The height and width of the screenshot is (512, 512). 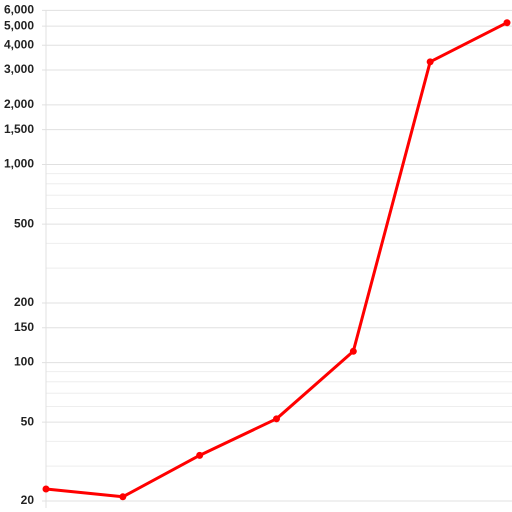 What do you see at coordinates (19, 164) in the screenshot?
I see `y-tick-label: 1,000` at bounding box center [19, 164].